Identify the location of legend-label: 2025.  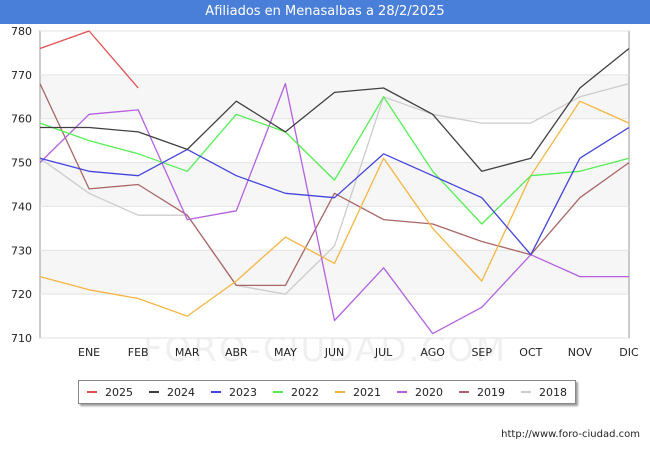
(119, 392).